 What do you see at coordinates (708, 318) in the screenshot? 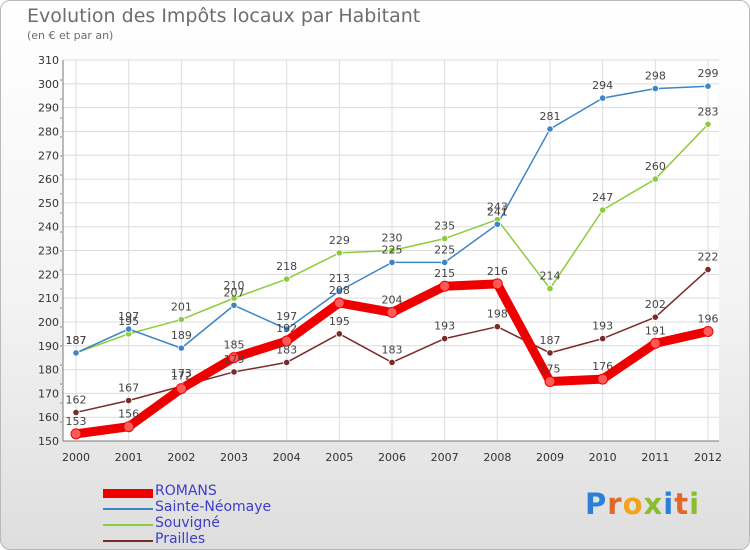
I see `data-label: 196` at bounding box center [708, 318].